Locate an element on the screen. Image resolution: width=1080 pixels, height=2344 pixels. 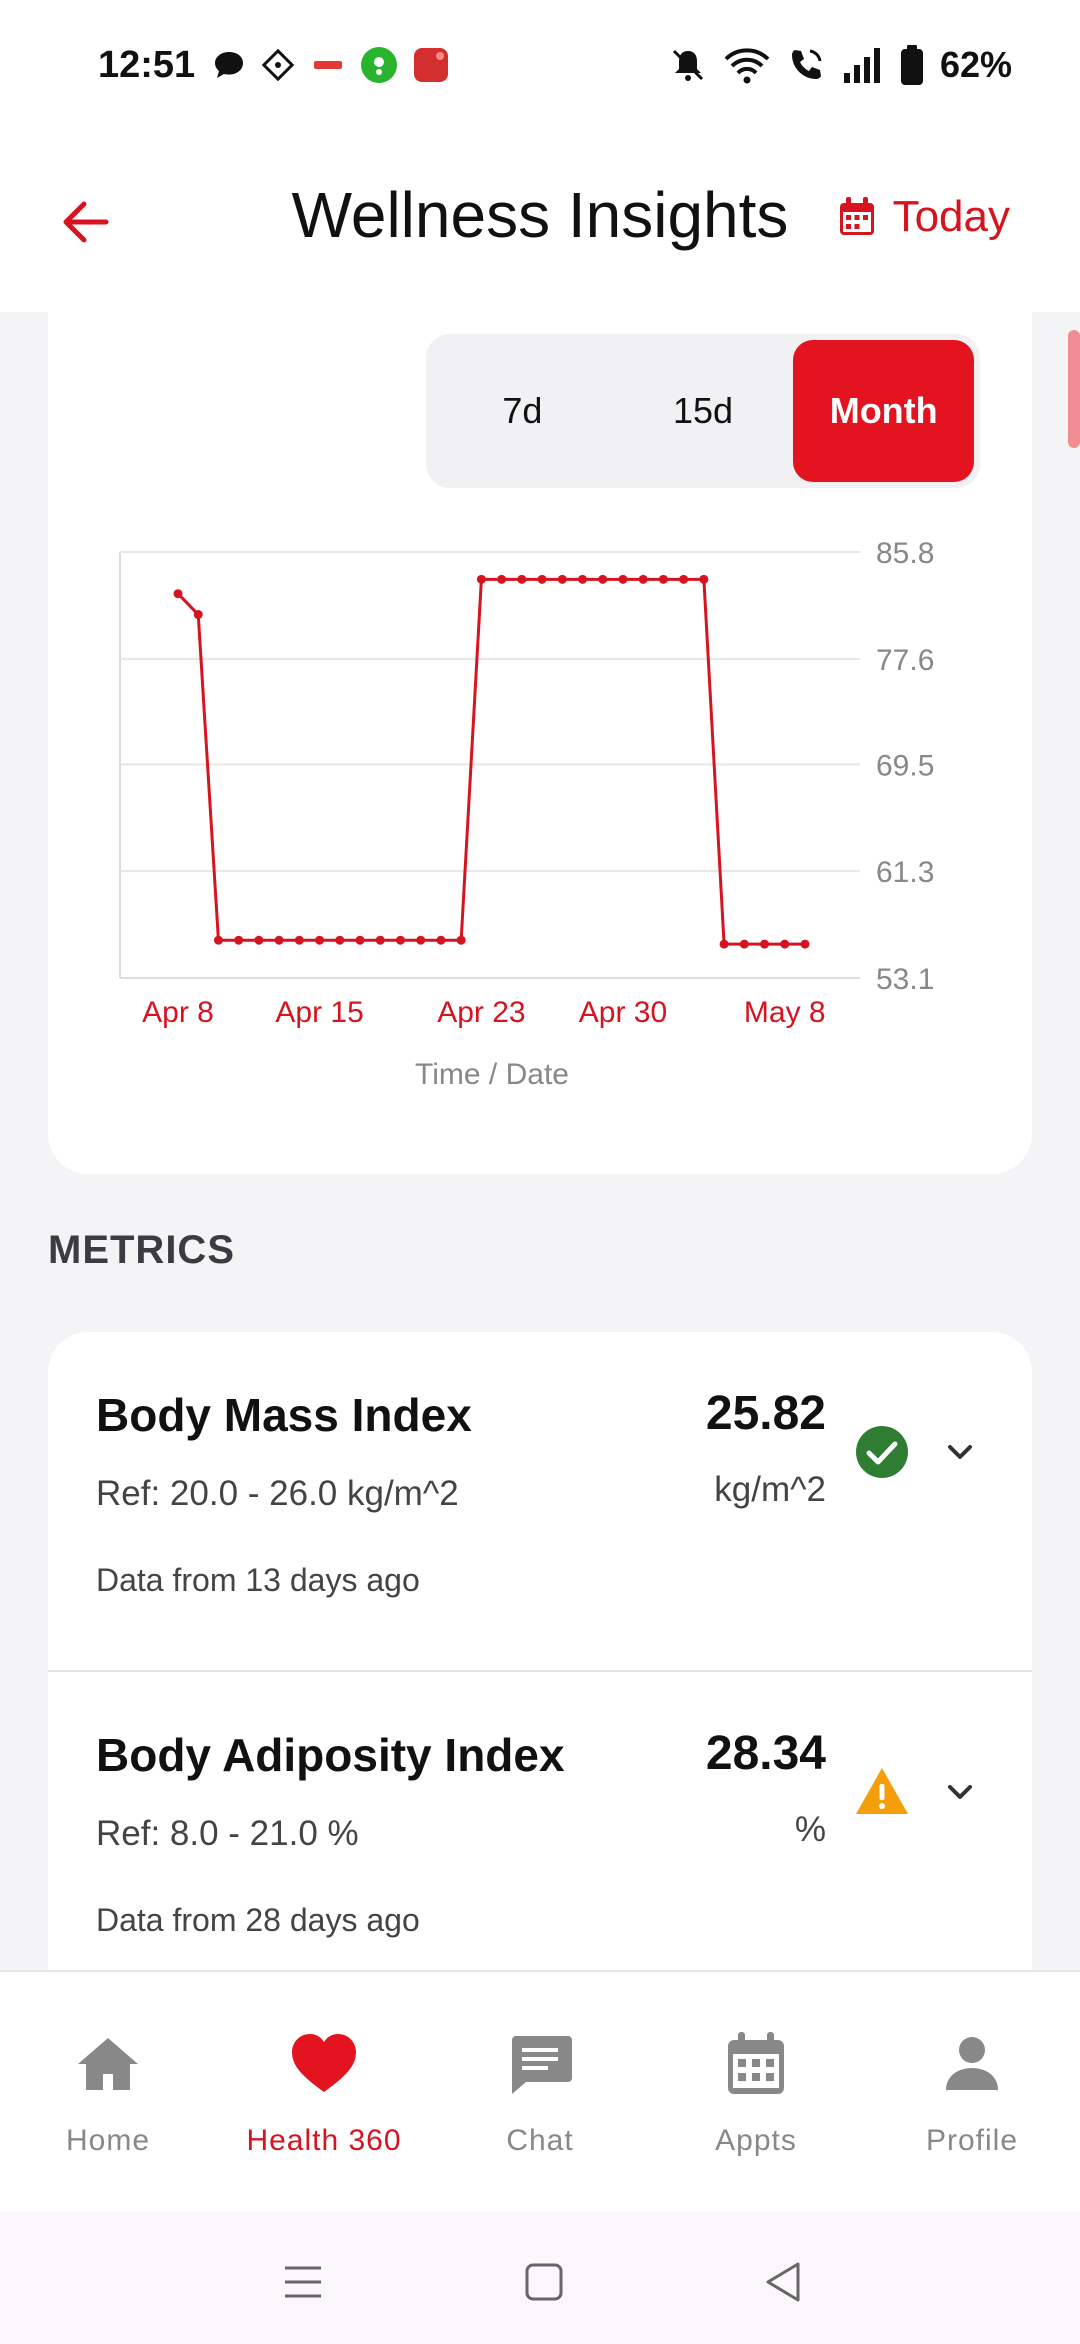
nav-label: Chat is located at coordinates (540, 2140).